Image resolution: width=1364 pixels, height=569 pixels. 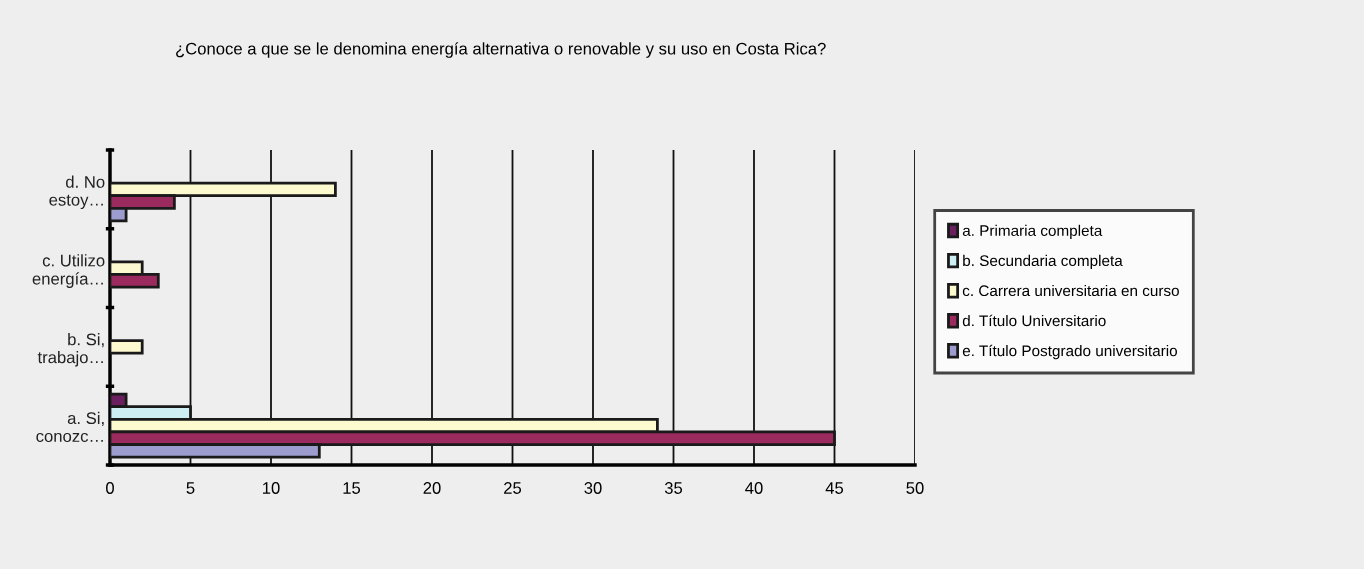 I want to click on legend-label: e. Título Postgrado universitario, so click(x=1069, y=352).